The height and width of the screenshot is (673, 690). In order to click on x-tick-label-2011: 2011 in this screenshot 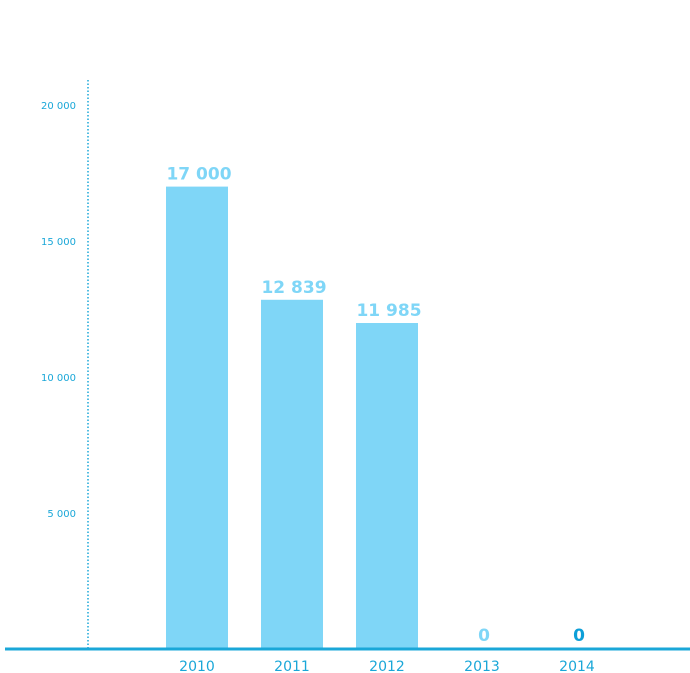, I will do `click(292, 666)`.